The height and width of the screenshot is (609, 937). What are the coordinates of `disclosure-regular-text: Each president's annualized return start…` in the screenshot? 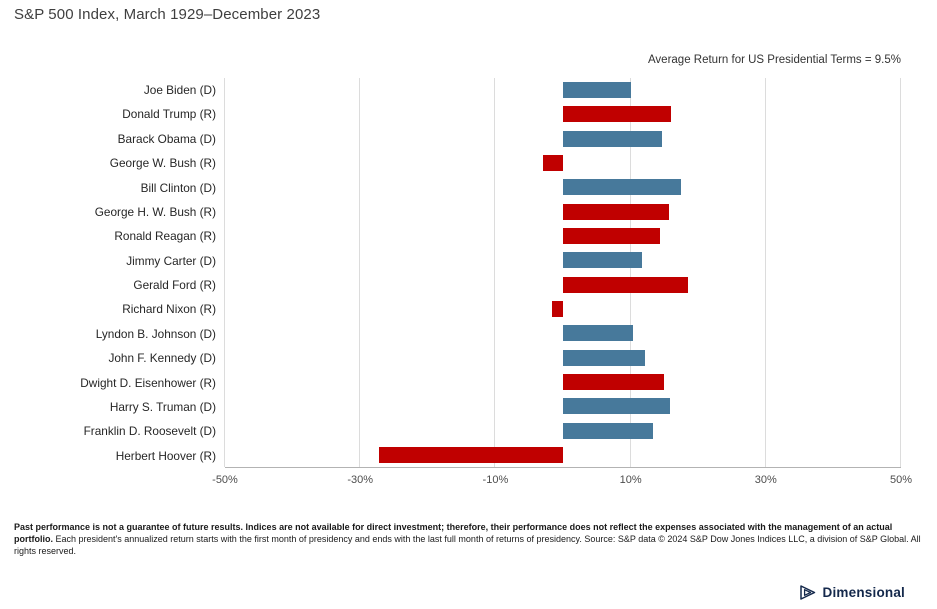 It's located at (467, 544).